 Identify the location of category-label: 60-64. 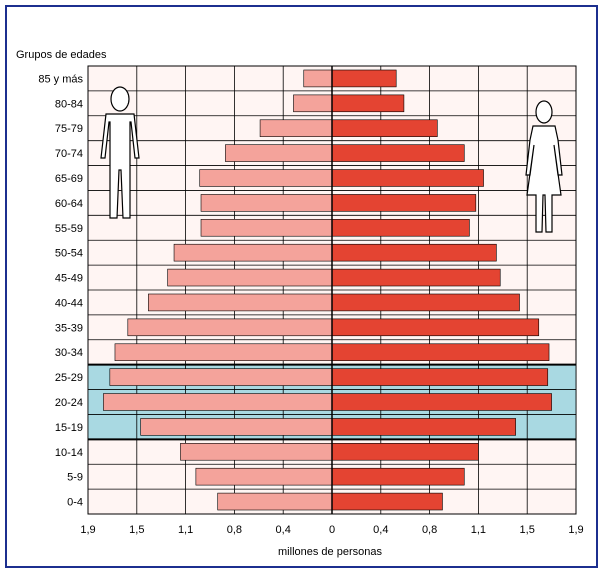
(69, 204).